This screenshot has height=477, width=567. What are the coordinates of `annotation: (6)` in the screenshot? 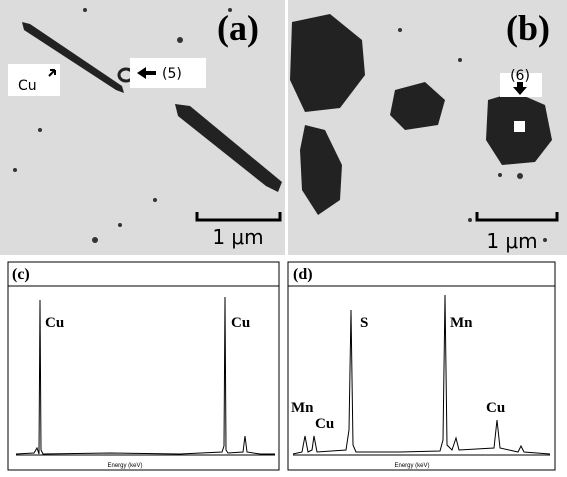 It's located at (520, 76).